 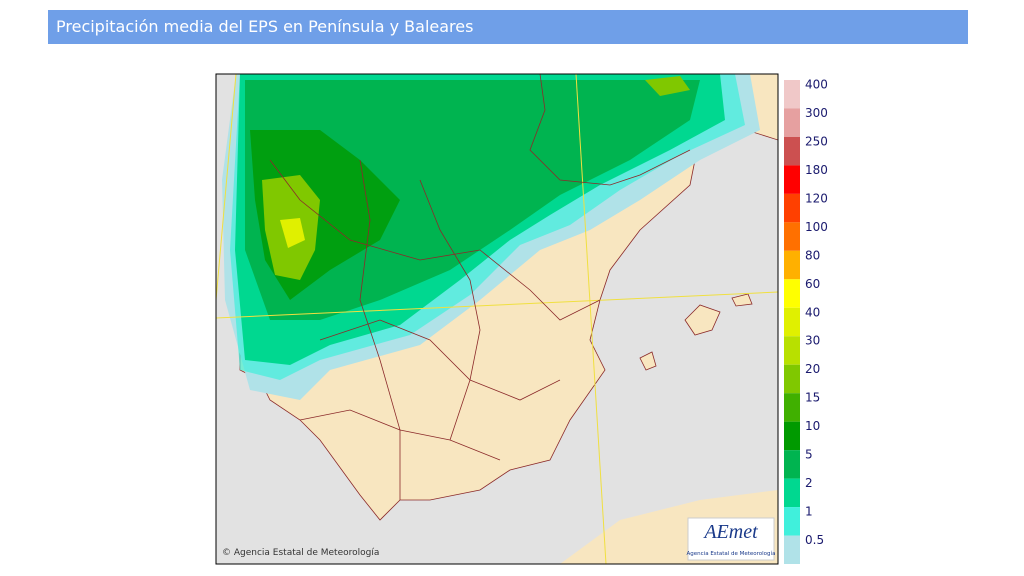 What do you see at coordinates (812, 426) in the screenshot?
I see `legend-label: 10` at bounding box center [812, 426].